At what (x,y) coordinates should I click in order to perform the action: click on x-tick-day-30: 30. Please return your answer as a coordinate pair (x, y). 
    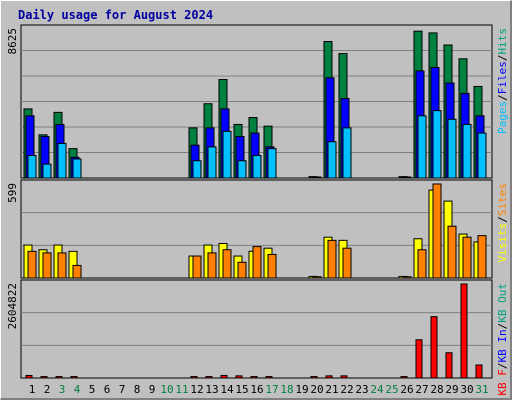
    Looking at the image, I should click on (466, 389).